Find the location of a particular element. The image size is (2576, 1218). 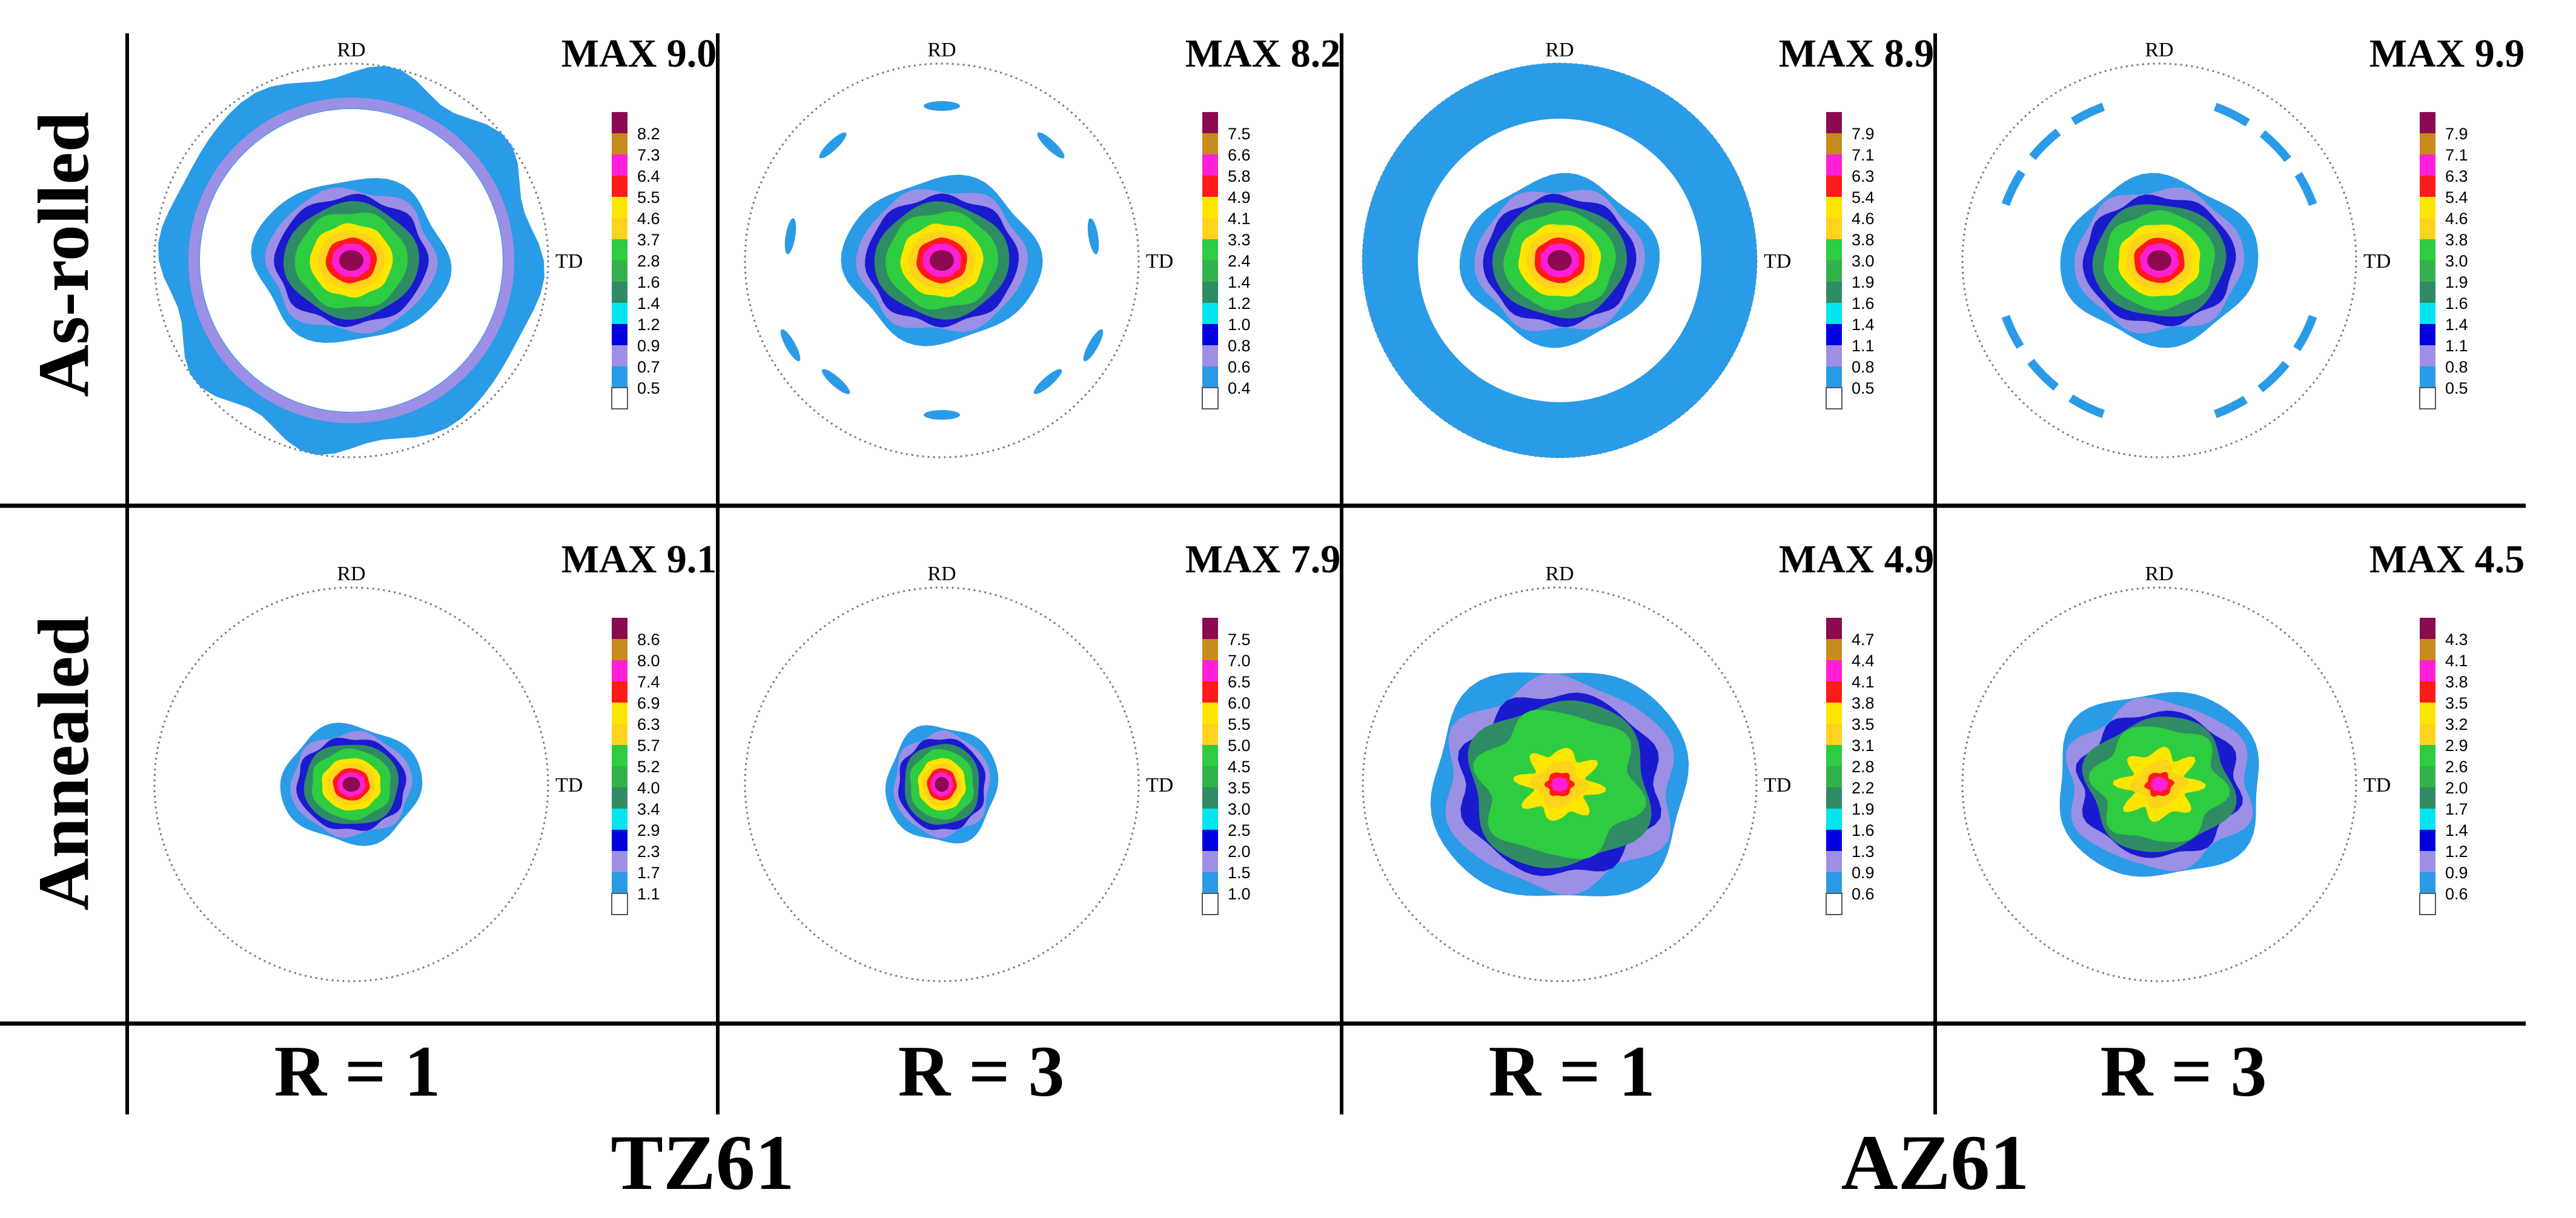

legend-level-label: 6.3 is located at coordinates (648, 724).